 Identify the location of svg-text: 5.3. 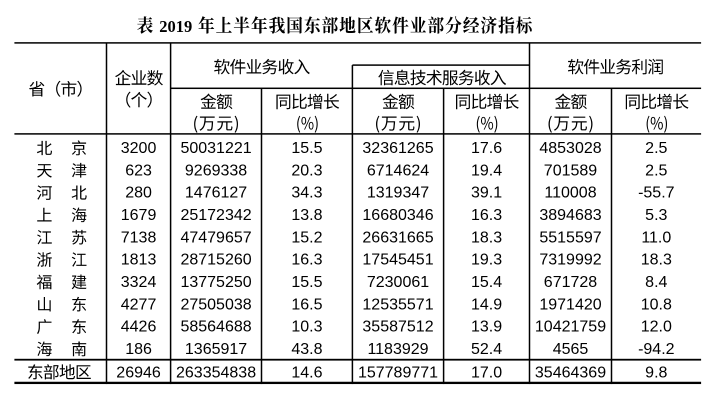
(656, 215).